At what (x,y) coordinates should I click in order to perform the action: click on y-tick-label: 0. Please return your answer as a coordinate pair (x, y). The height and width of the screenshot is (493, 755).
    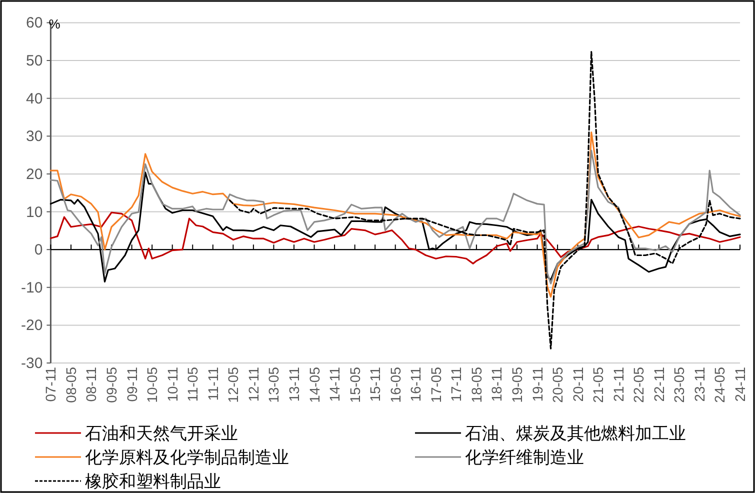
    Looking at the image, I should click on (38, 250).